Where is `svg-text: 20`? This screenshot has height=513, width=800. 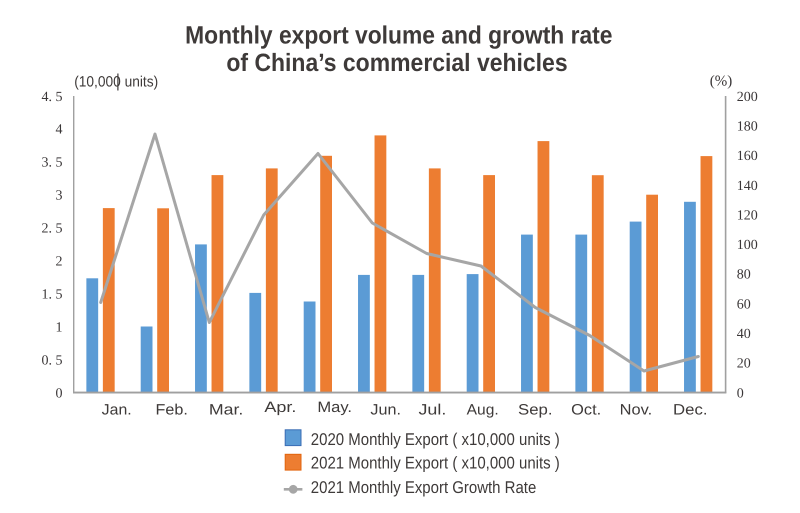 svg-text: 20 is located at coordinates (744, 364).